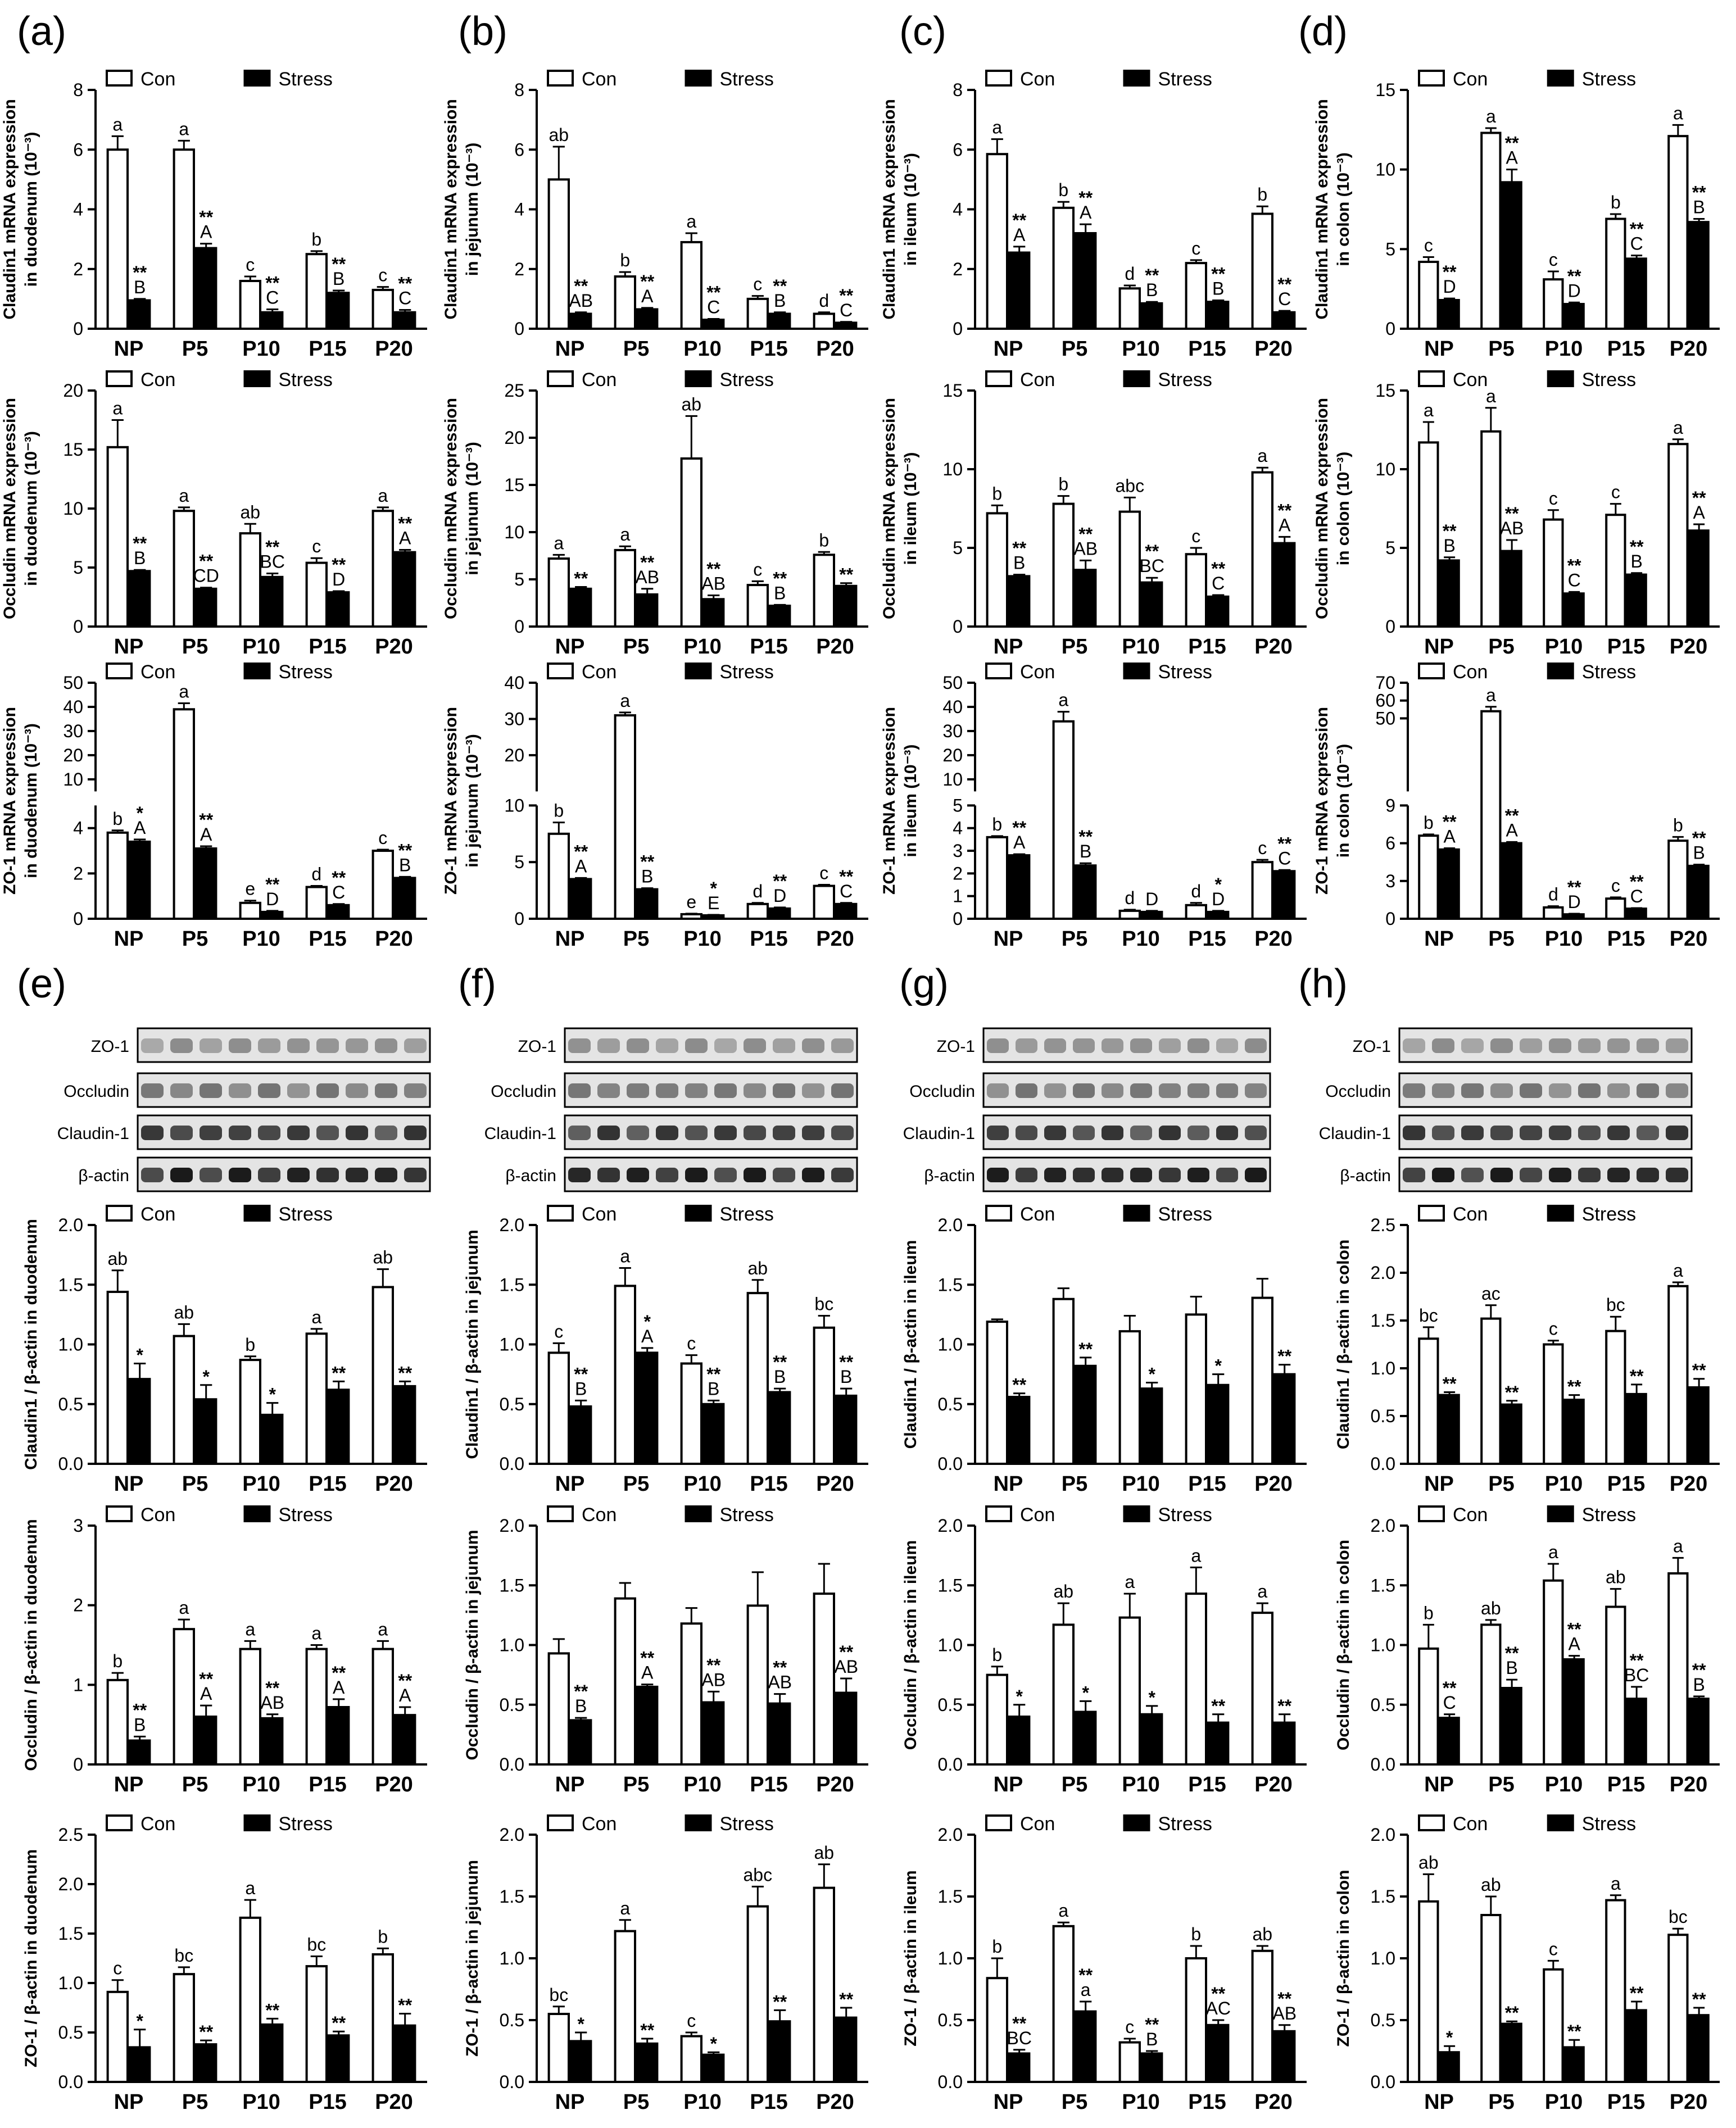 Image resolution: width=1736 pixels, height=2128 pixels. Describe the element at coordinates (272, 562) in the screenshot. I see `significance-letter: BC` at that location.